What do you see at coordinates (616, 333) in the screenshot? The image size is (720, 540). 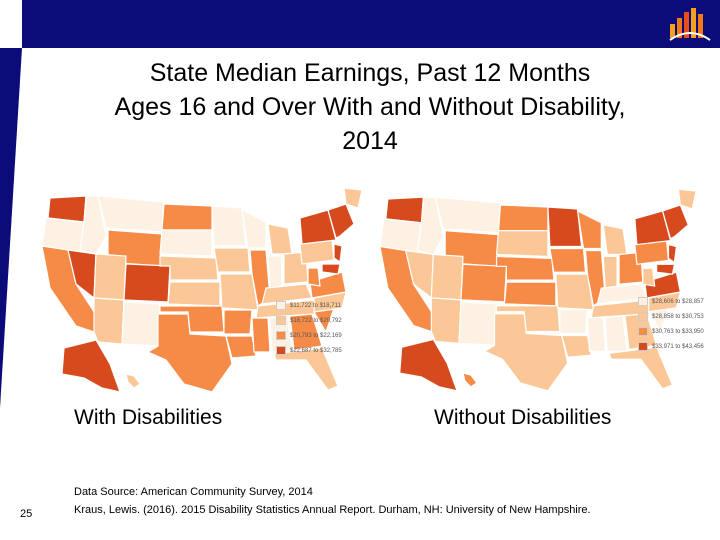 I see `state-al` at bounding box center [616, 333].